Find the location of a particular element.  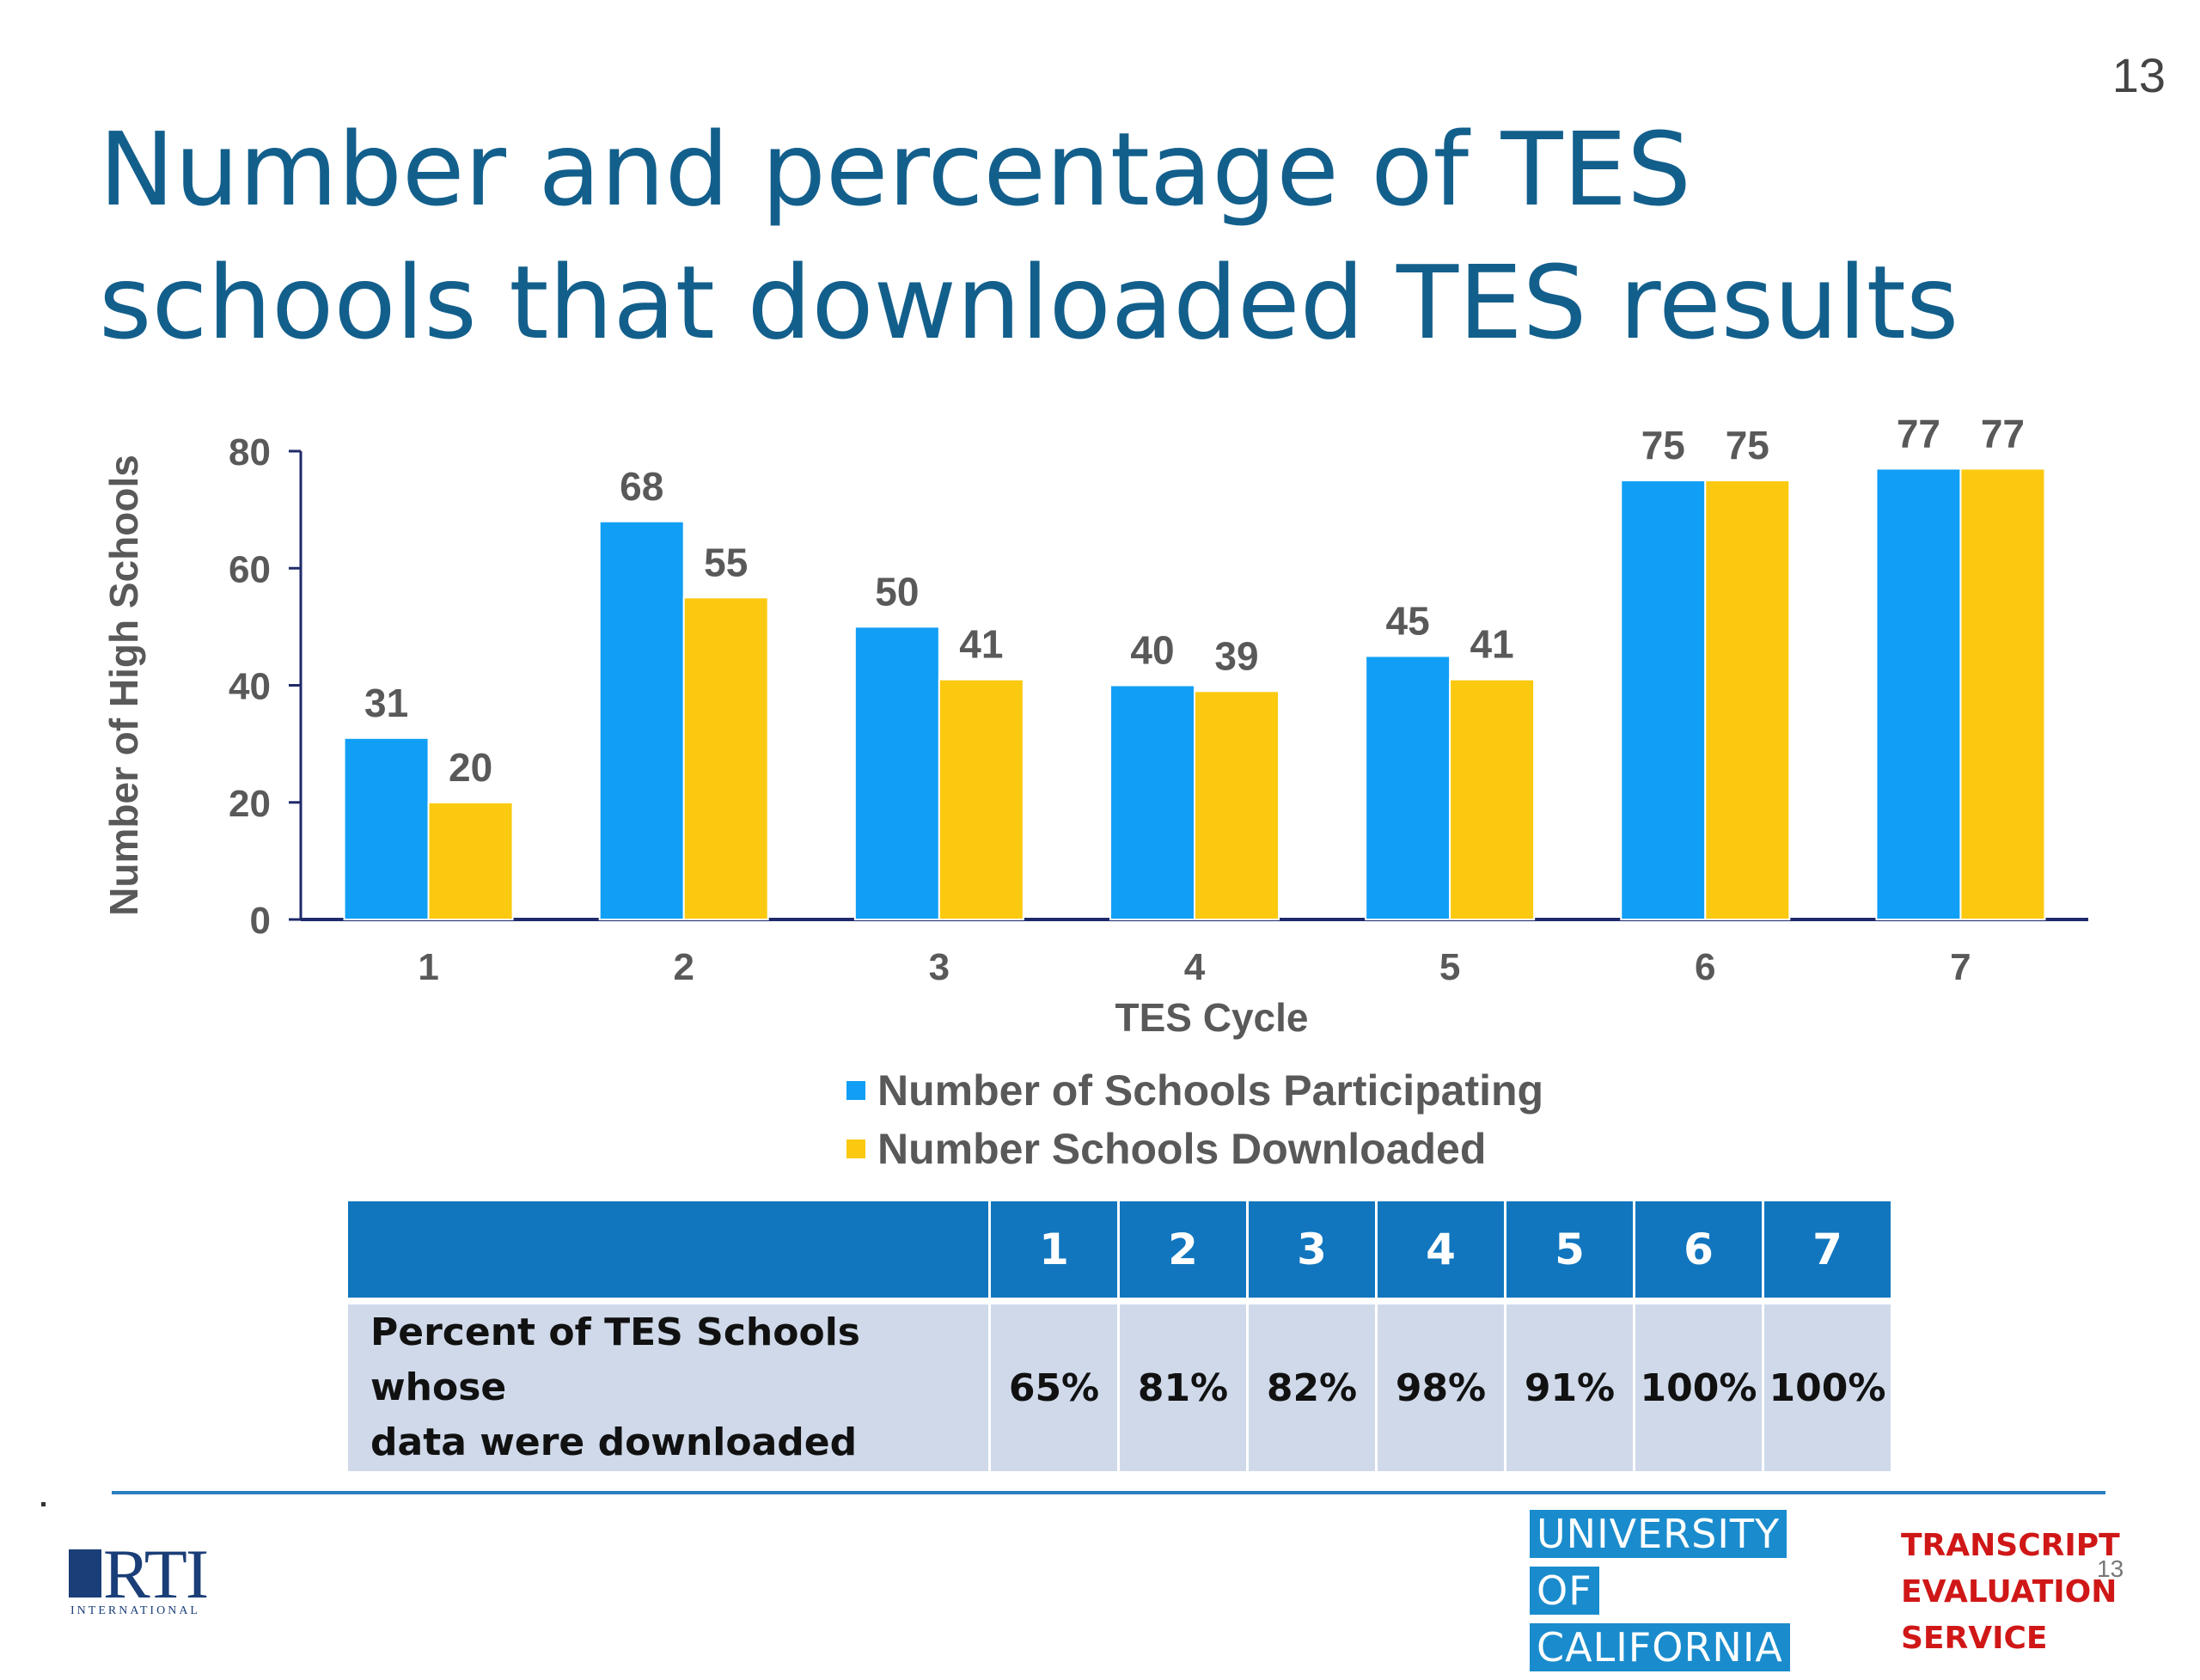

legend-swatch-downloaded is located at coordinates (855, 1148).